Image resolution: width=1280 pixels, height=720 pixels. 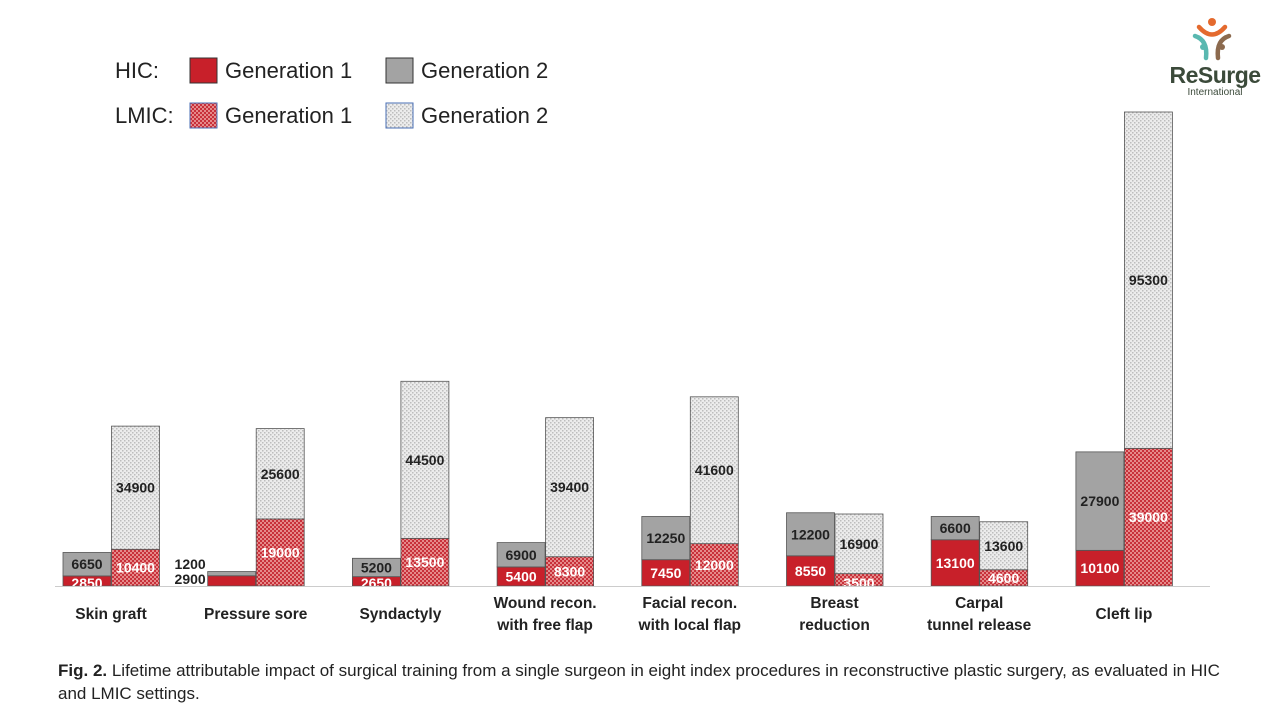 I want to click on category-label-line: Pressure sore, so click(x=256, y=614).